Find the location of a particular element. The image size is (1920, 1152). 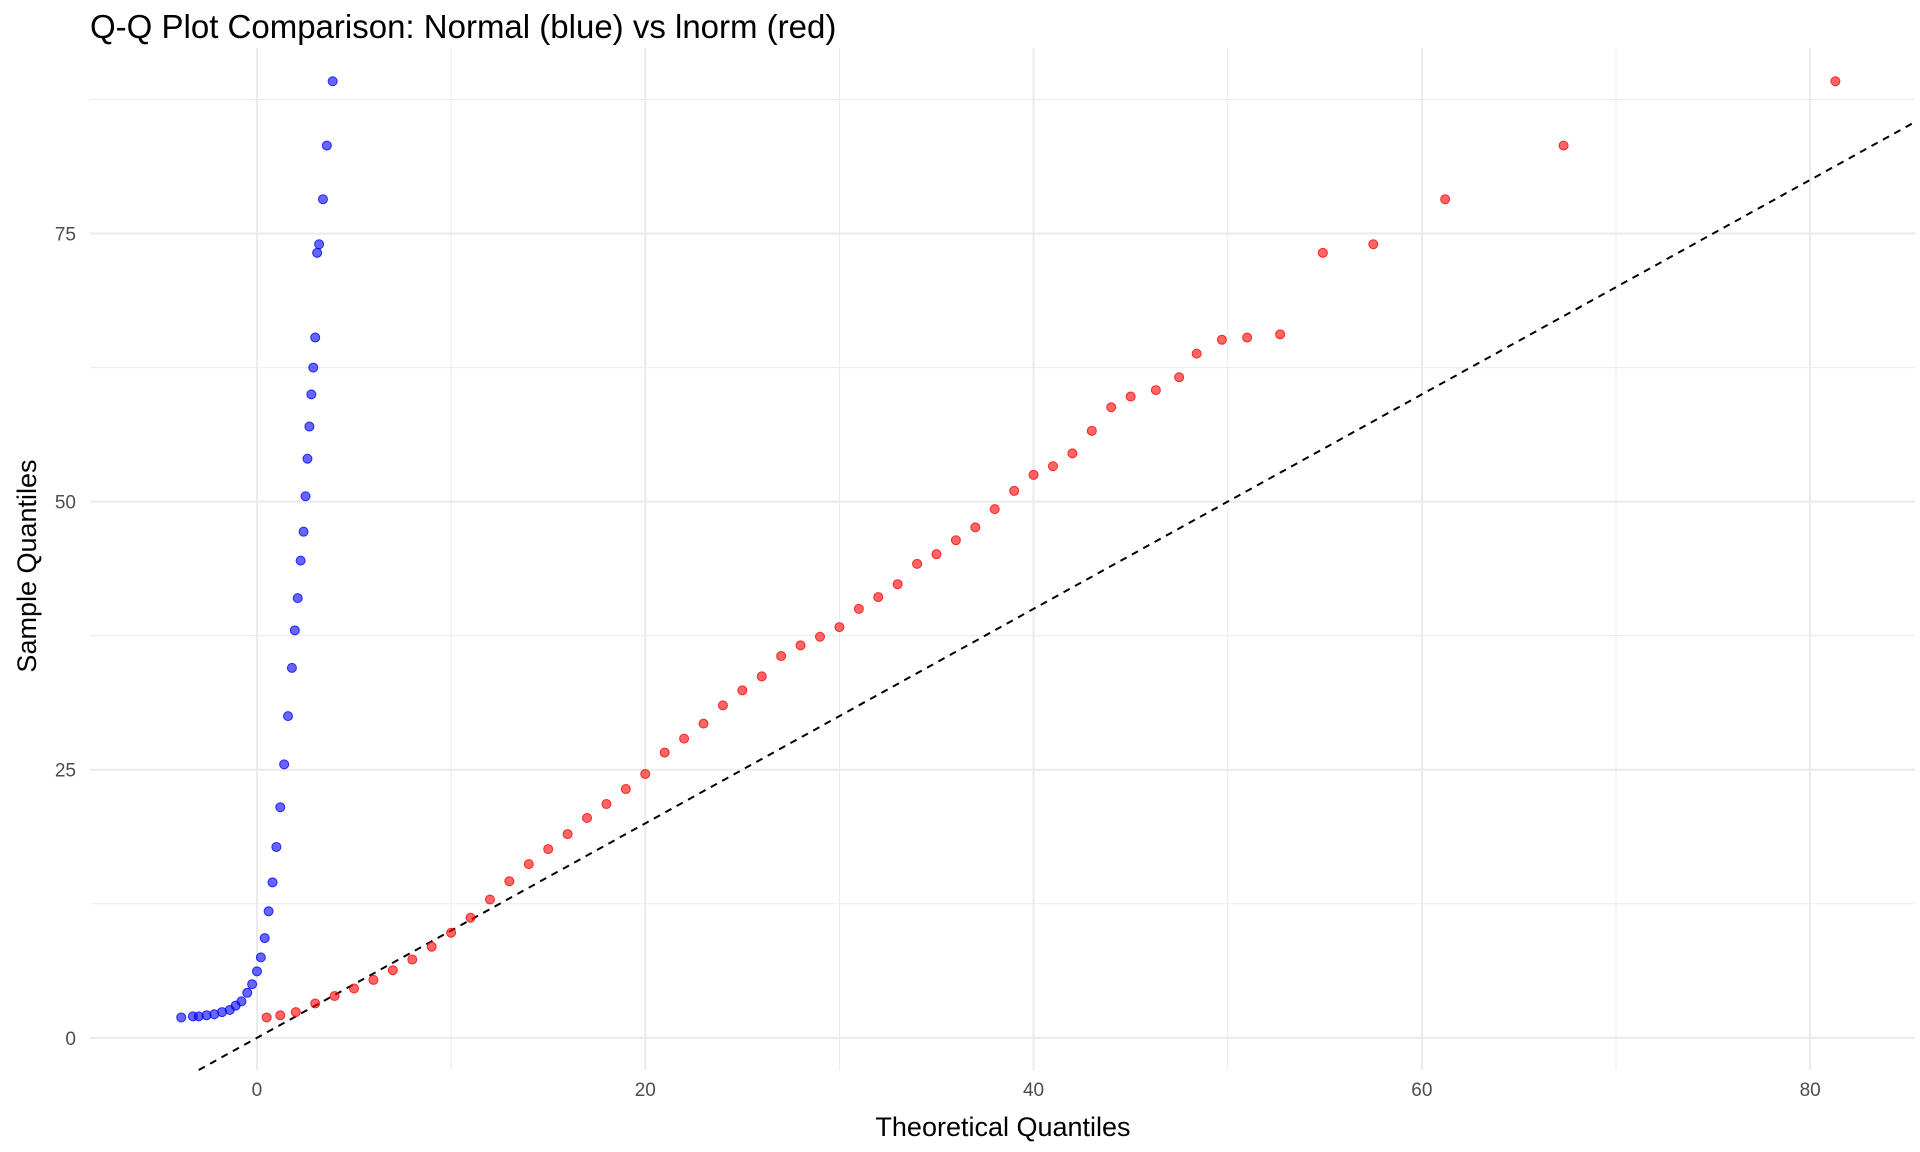

x-tick-label: 40 is located at coordinates (1033, 1090).